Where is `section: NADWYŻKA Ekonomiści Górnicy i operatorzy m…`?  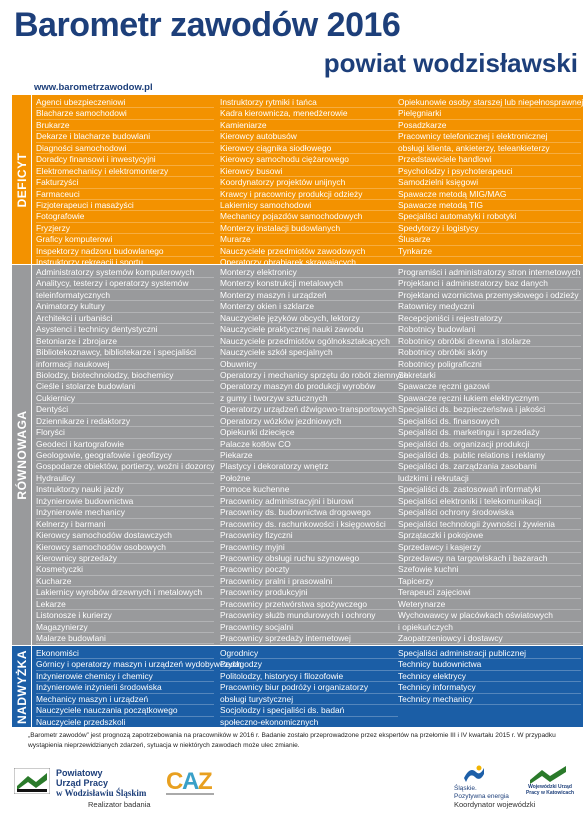
section: NADWYŻKA Ekonomiści Górnicy i operatorzy m… is located at coordinates (297, 687).